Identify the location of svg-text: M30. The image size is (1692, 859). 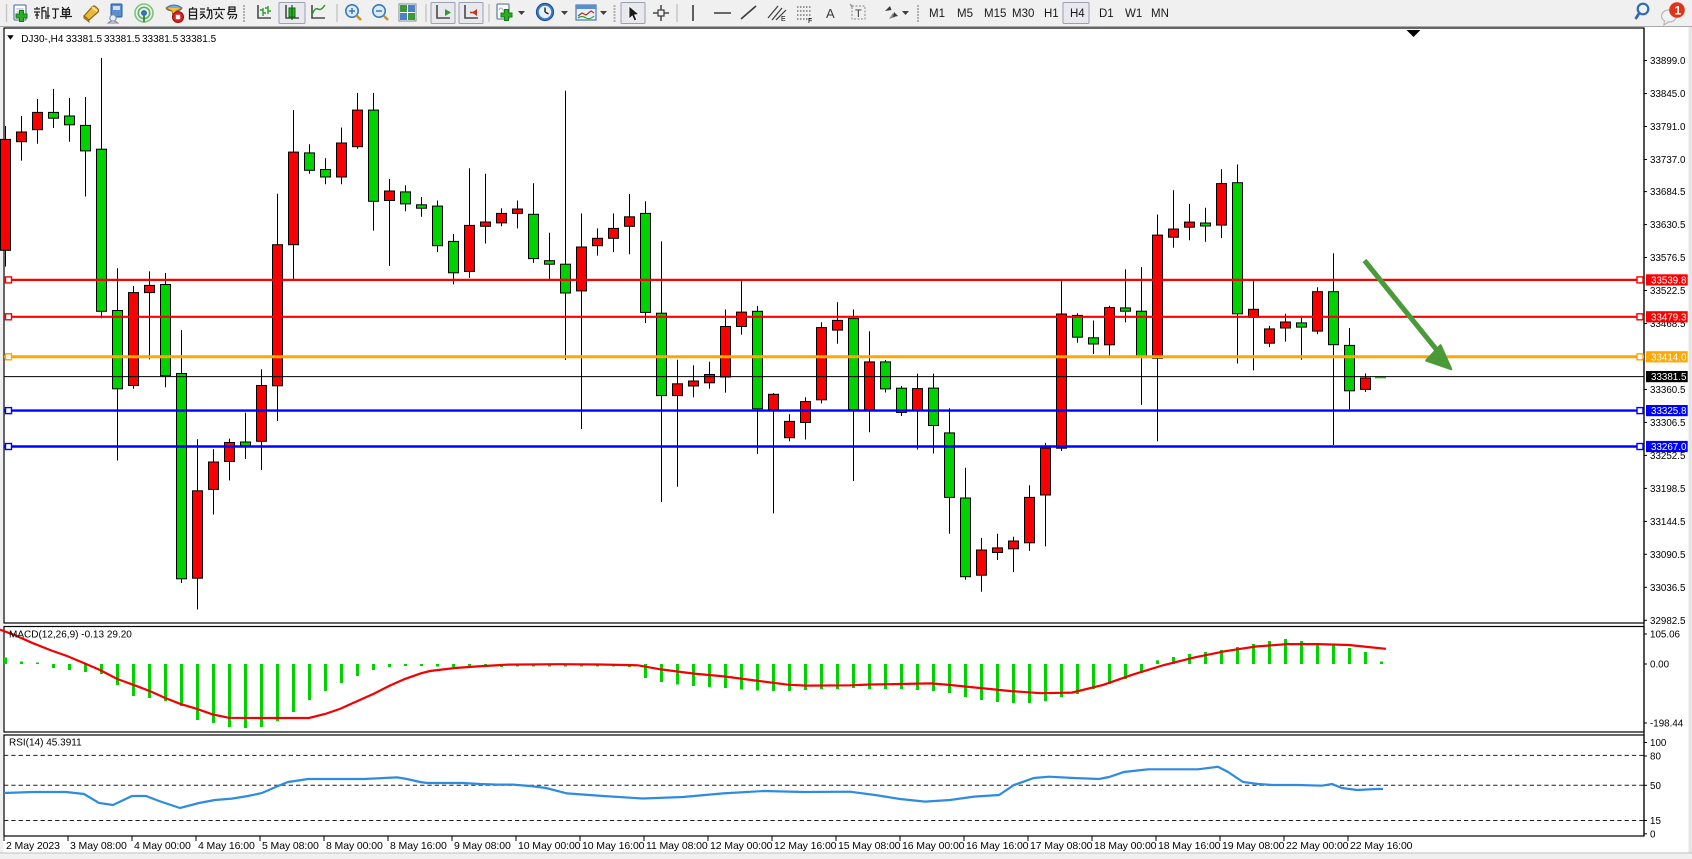
(1023, 14).